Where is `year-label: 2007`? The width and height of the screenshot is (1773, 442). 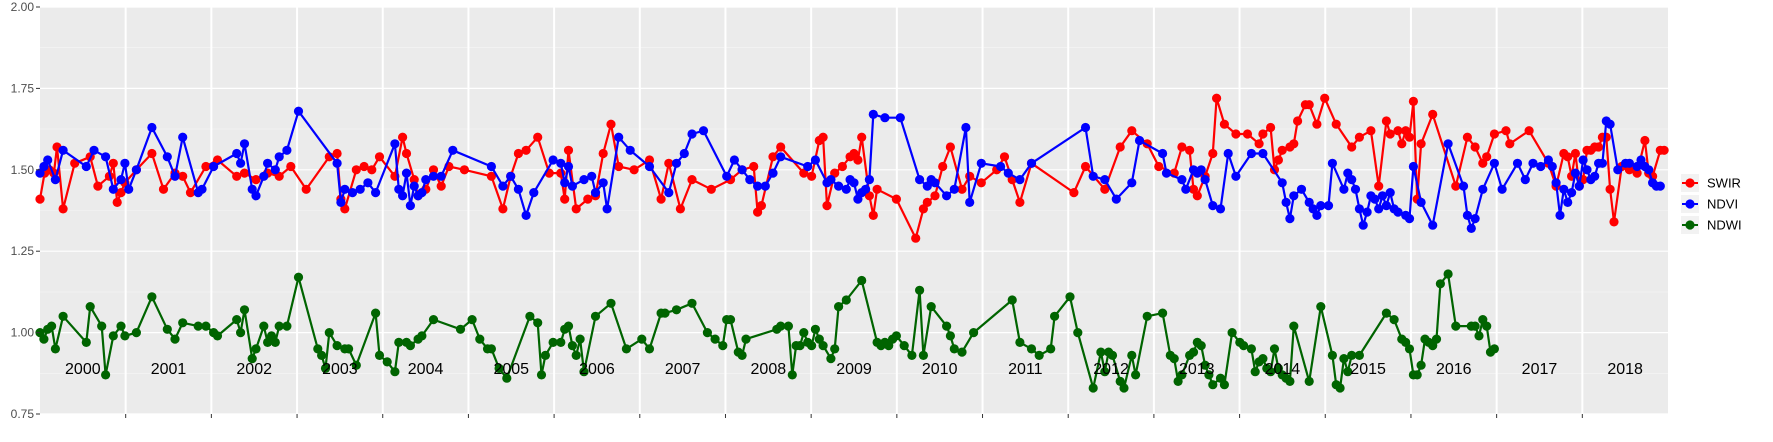 year-label: 2007 is located at coordinates (683, 369).